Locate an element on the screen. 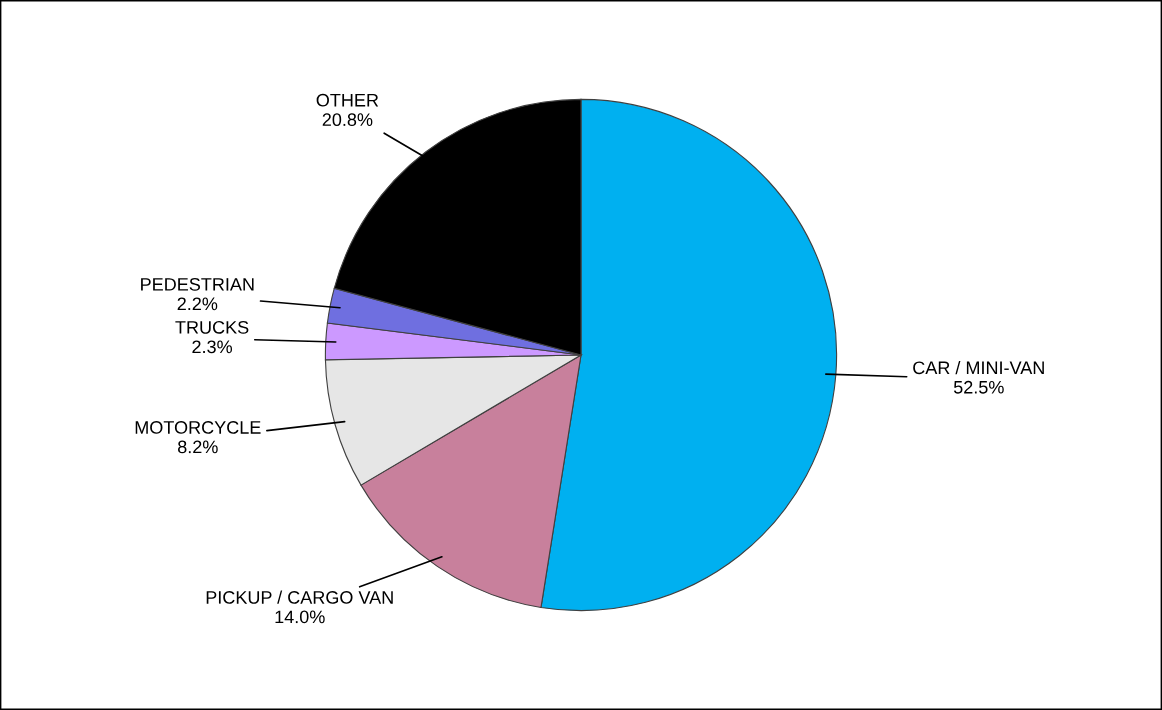  slice-label: CAR / MINI-VAN is located at coordinates (978, 367).